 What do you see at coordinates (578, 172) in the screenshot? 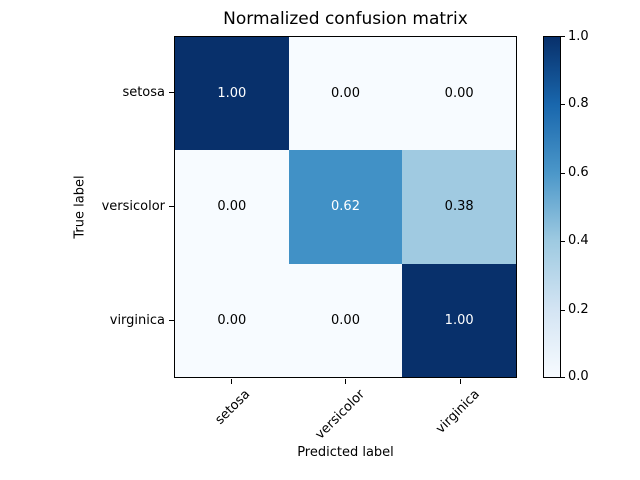
I see `colorbar-tick-label: 0.6` at bounding box center [578, 172].